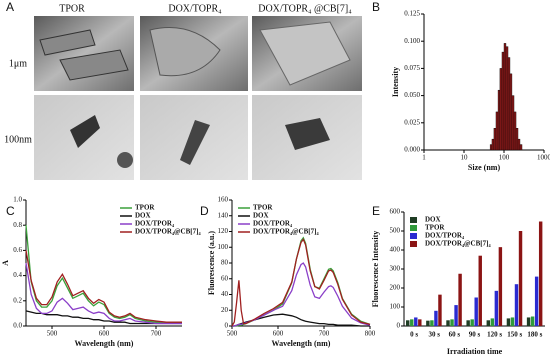 This screenshot has height=359, width=550. Describe the element at coordinates (195, 8) in the screenshot. I see `column-label: DOX/TOPR₄` at that location.